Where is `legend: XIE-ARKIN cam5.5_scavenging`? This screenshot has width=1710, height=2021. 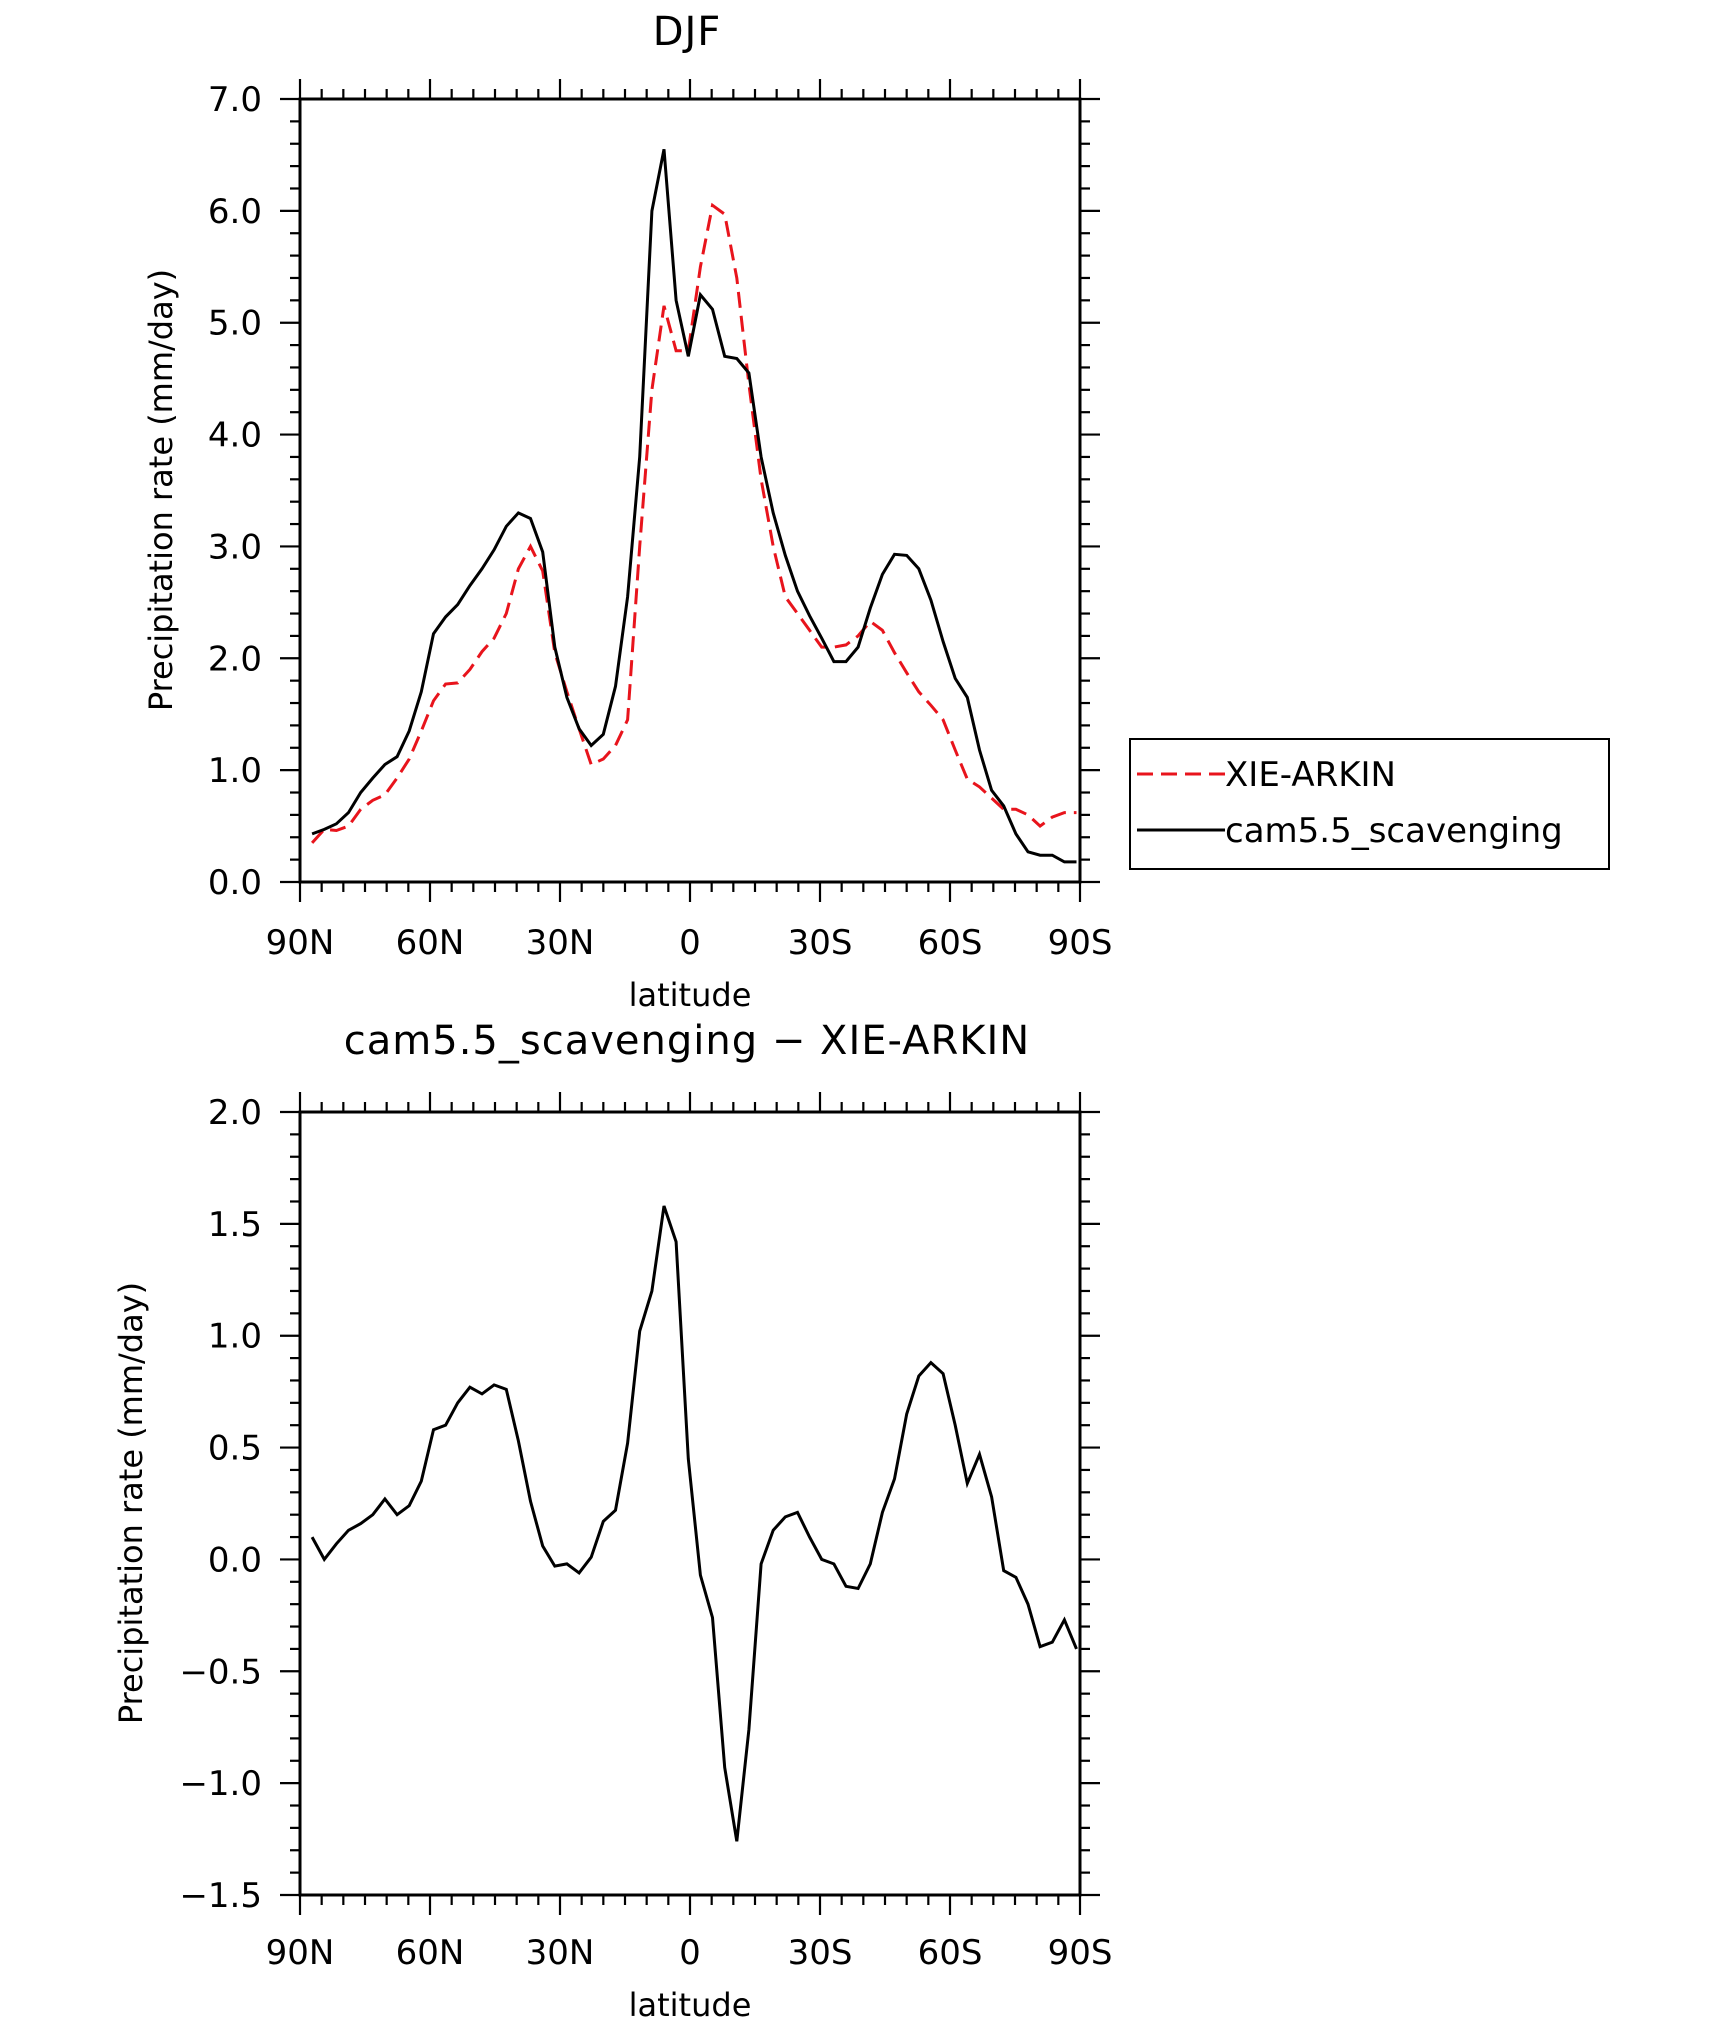 legend: XIE-ARKIN cam5.5_scavenging is located at coordinates (1369, 804).